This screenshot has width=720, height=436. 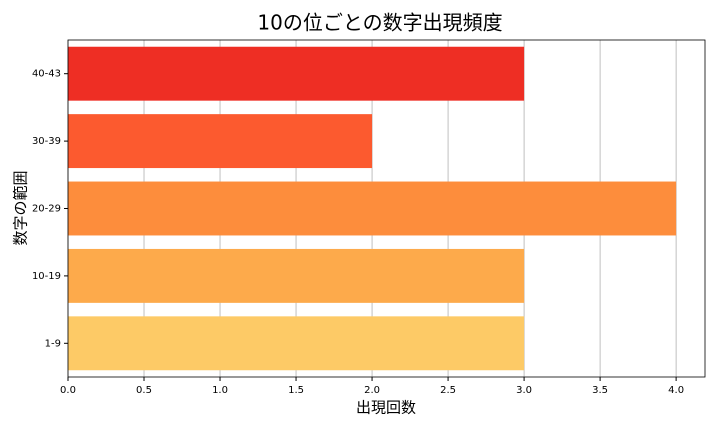 I want to click on y-axis-label: 数字の範囲, so click(x=21, y=207).